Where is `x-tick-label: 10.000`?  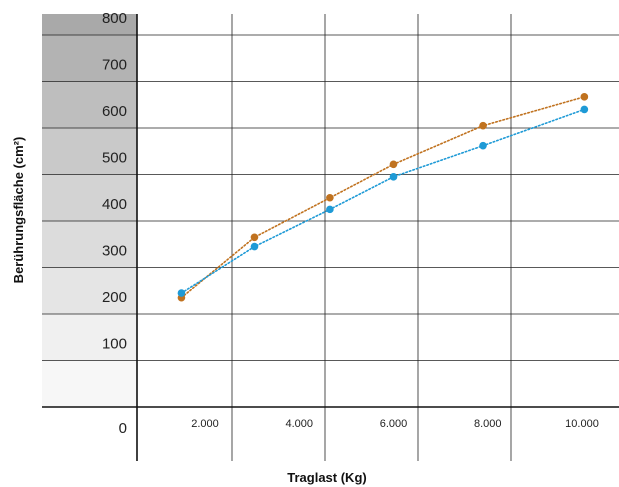 x-tick-label: 10.000 is located at coordinates (582, 424).